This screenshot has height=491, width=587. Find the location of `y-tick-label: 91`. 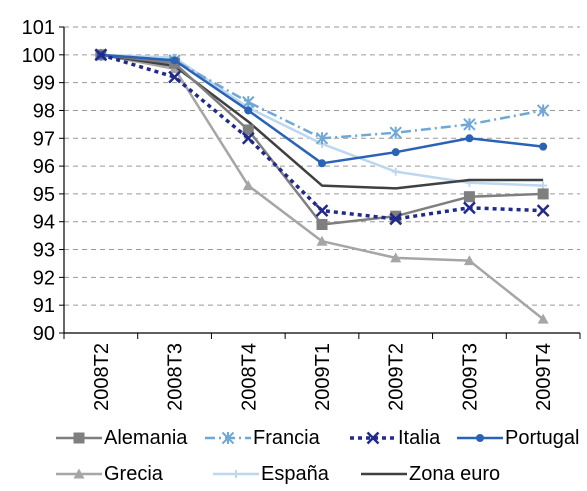

y-tick-label: 91 is located at coordinates (44, 306).